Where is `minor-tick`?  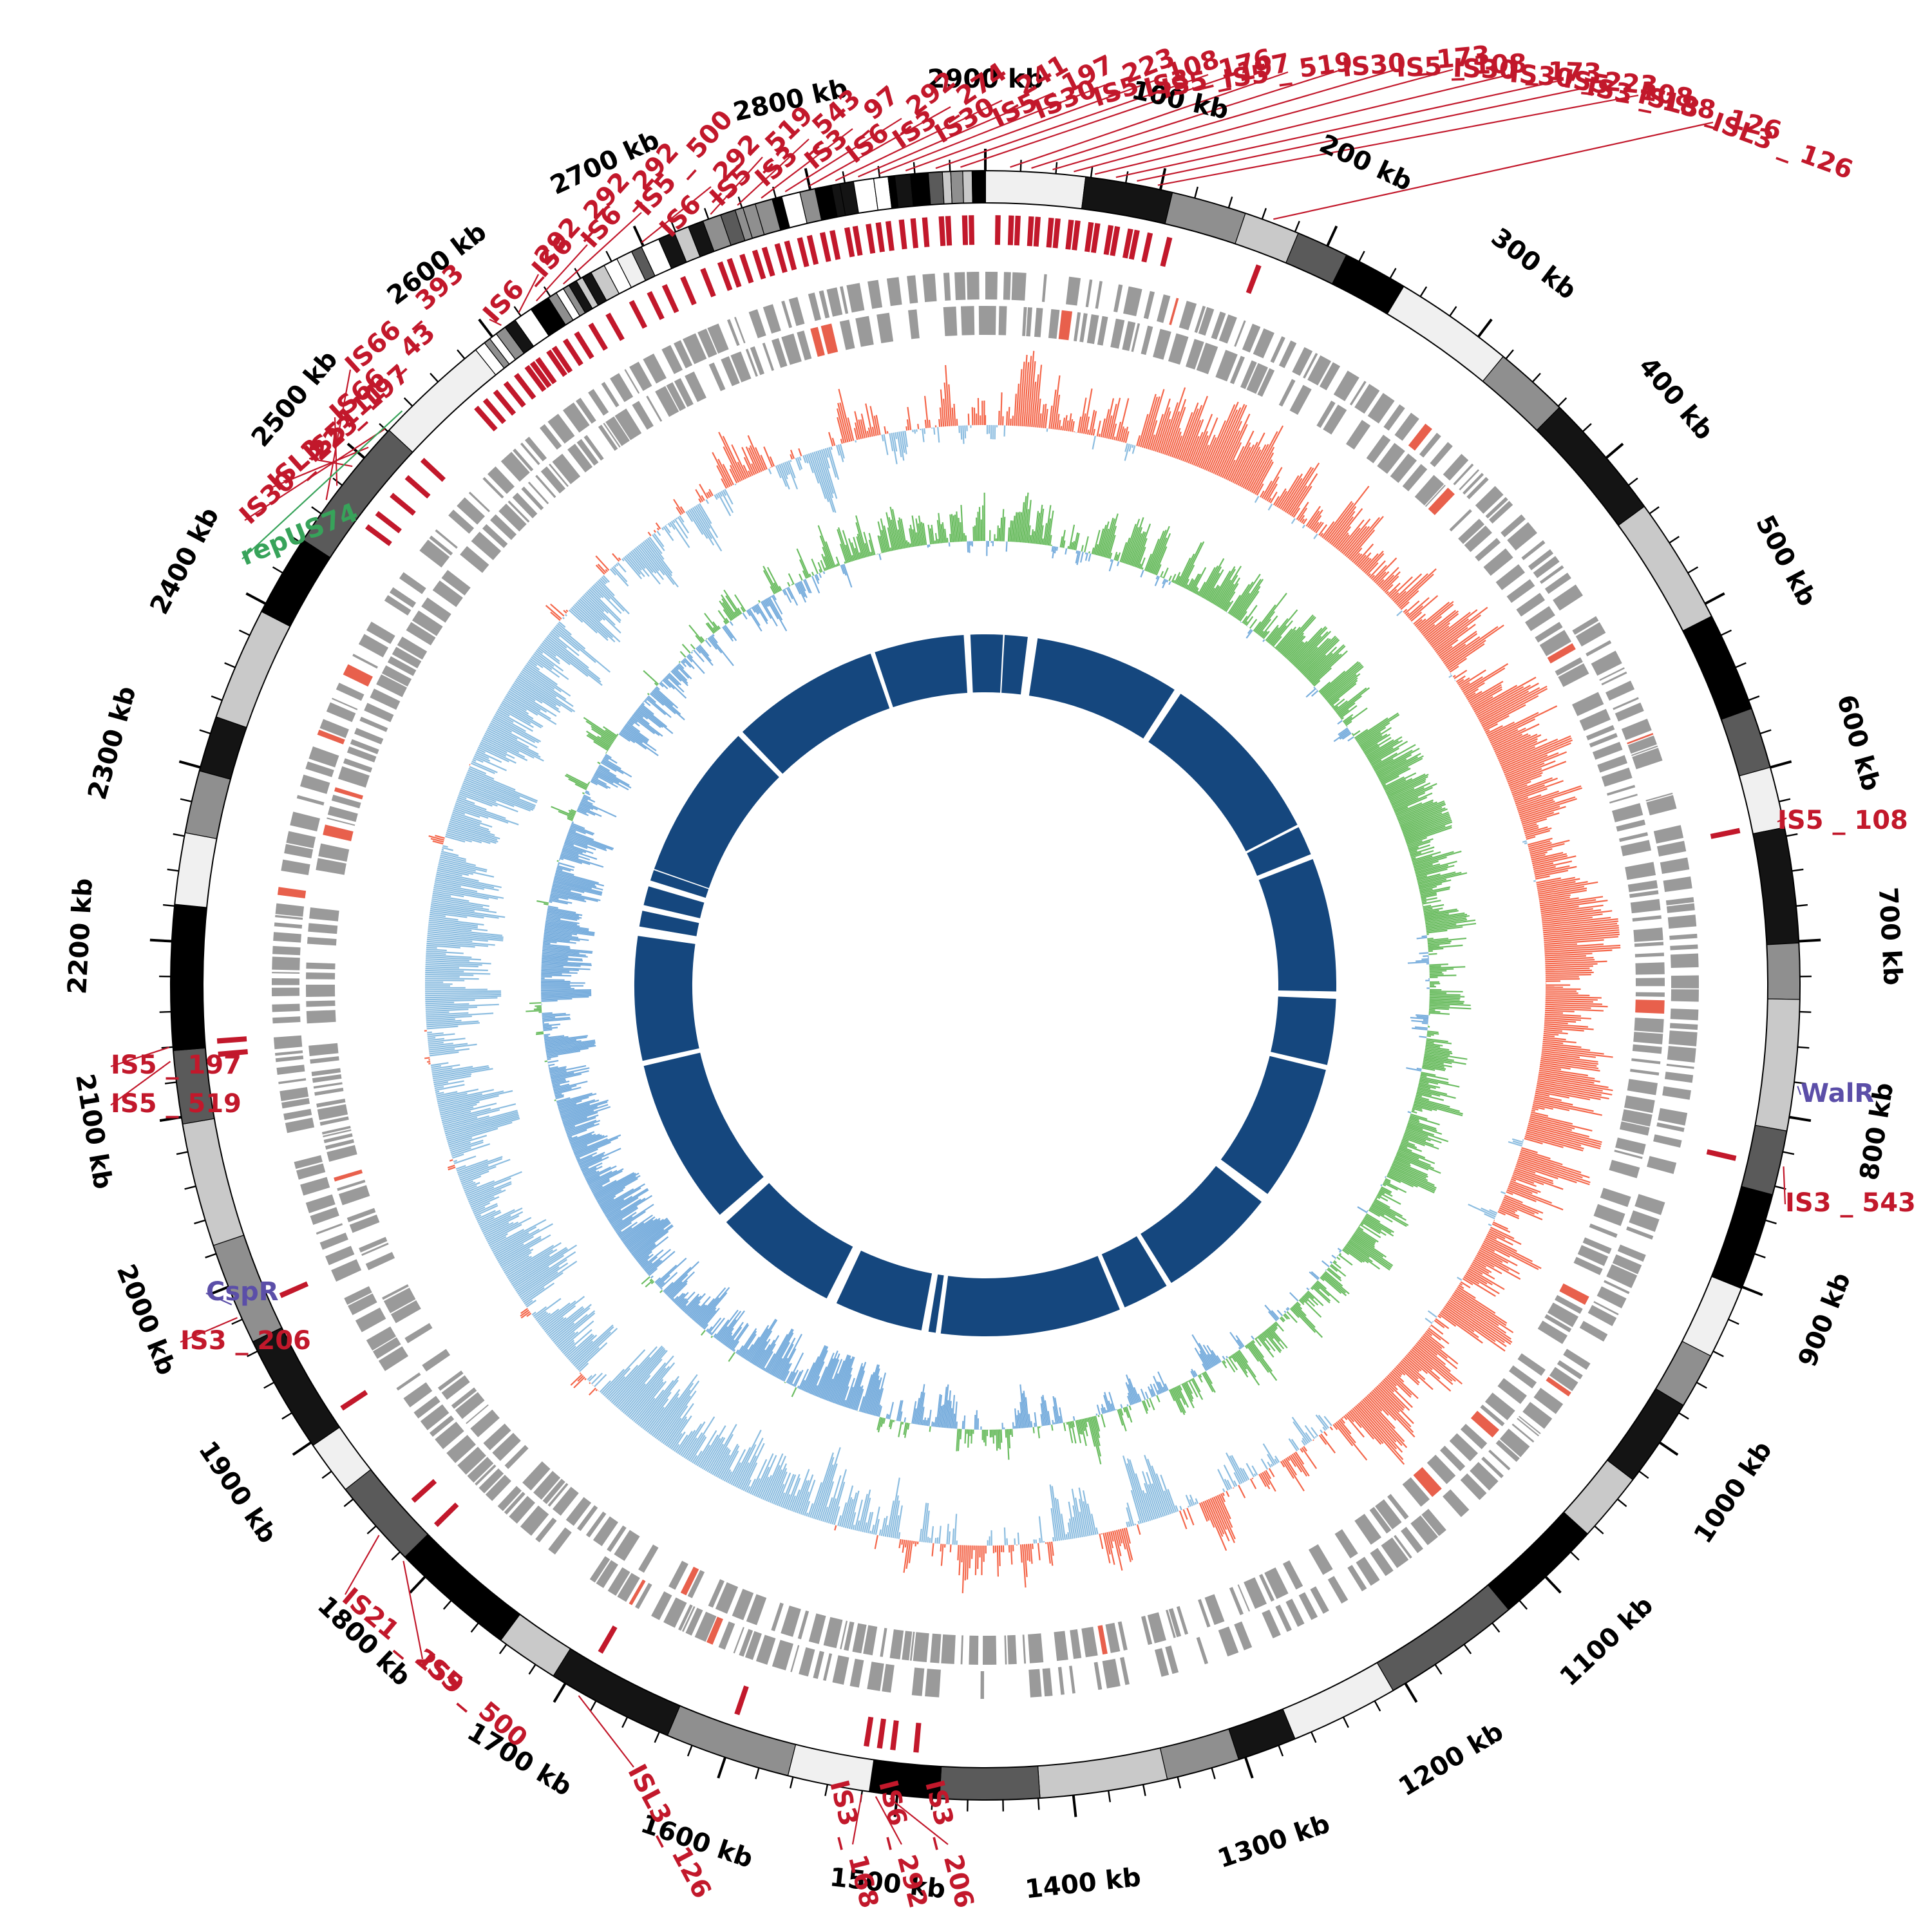 minor-tick is located at coordinates (1393, 273).